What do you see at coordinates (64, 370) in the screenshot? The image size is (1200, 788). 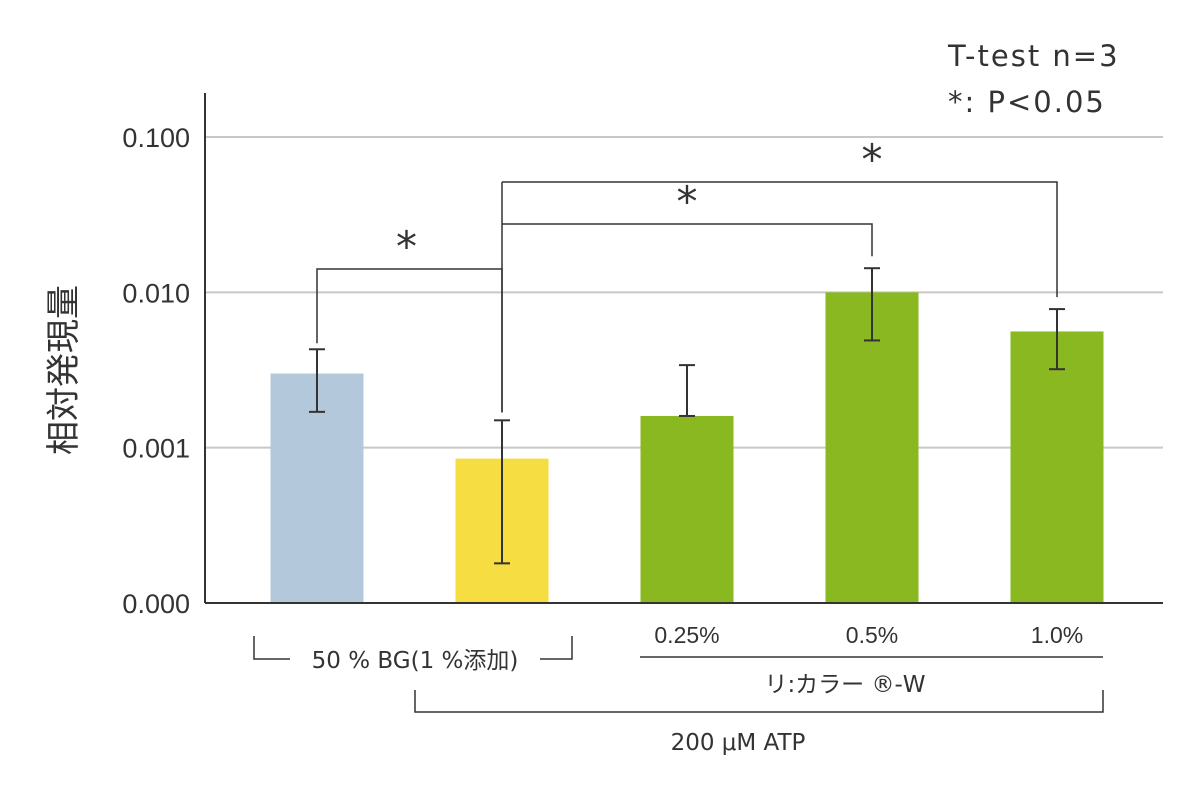 I see `y-axis-label: 相対発現量` at bounding box center [64, 370].